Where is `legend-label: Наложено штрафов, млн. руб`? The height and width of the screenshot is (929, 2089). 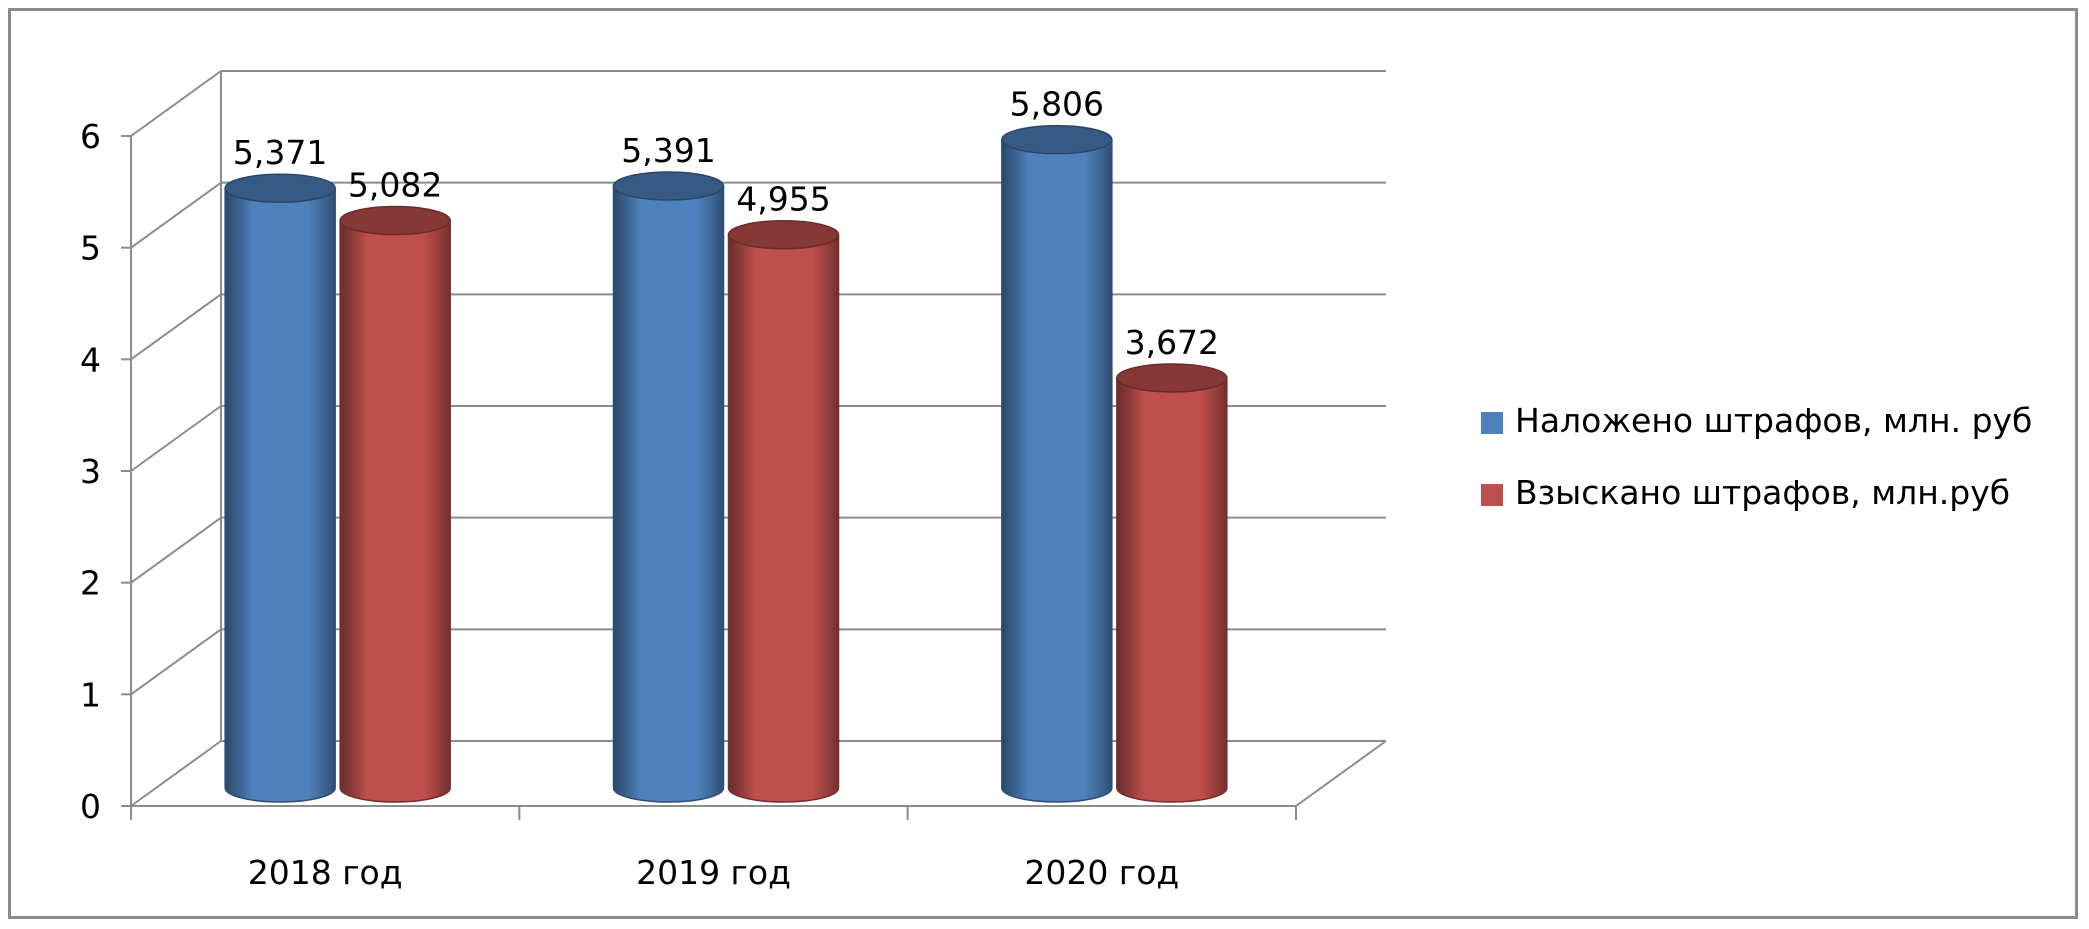
legend-label: Наложено штрафов, млн. руб is located at coordinates (1773, 420).